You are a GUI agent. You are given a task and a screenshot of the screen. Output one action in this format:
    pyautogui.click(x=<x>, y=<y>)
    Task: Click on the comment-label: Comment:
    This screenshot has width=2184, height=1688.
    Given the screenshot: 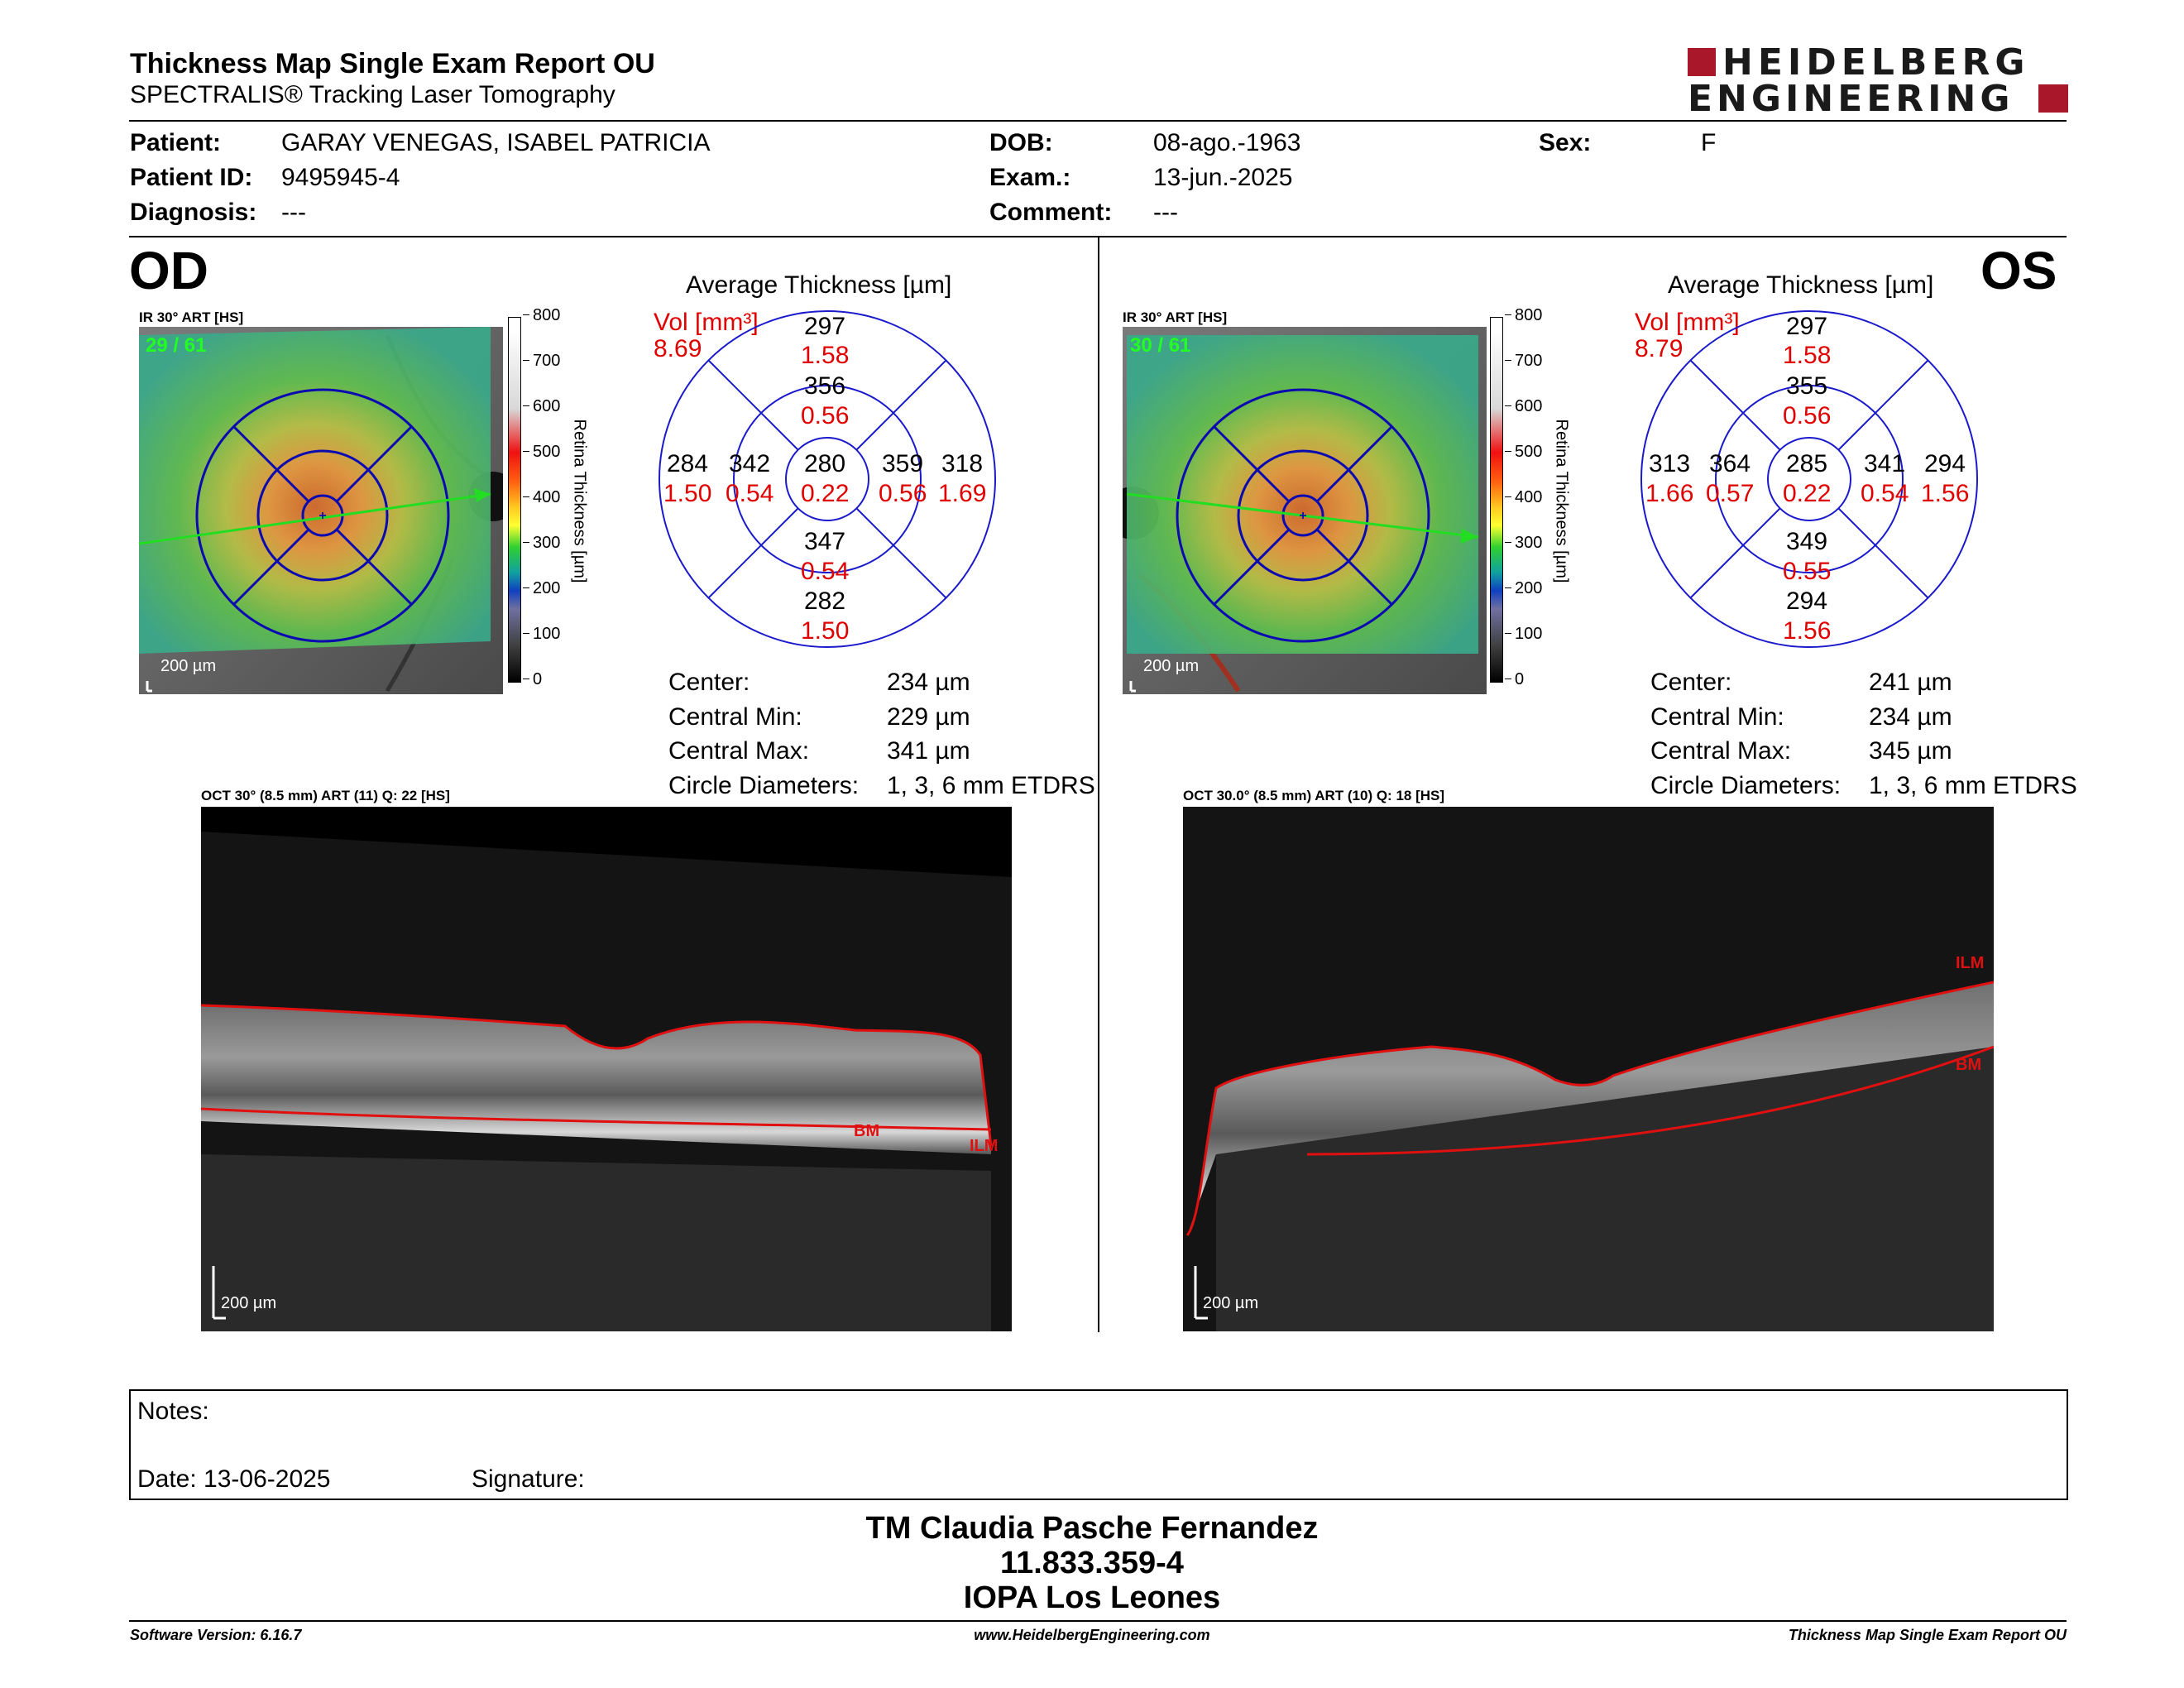 What is the action you would take?
    pyautogui.click(x=1051, y=212)
    